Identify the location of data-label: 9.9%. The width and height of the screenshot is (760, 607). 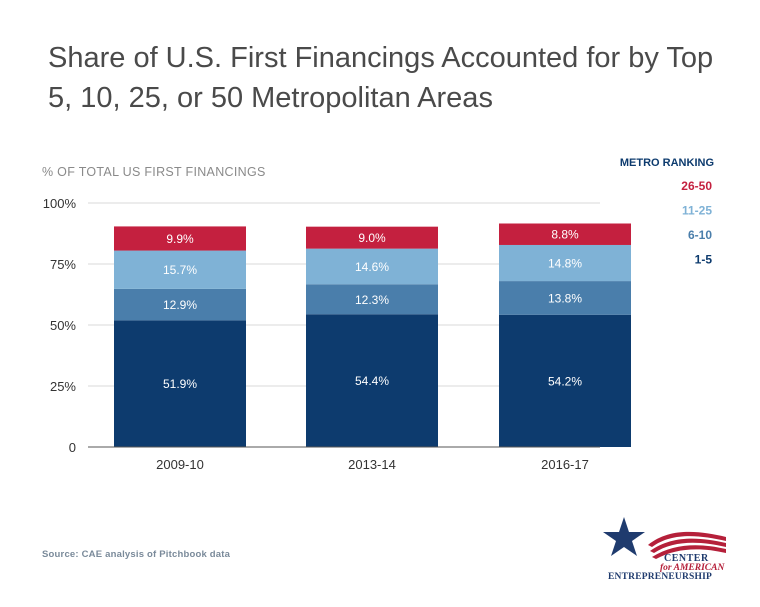
(180, 239).